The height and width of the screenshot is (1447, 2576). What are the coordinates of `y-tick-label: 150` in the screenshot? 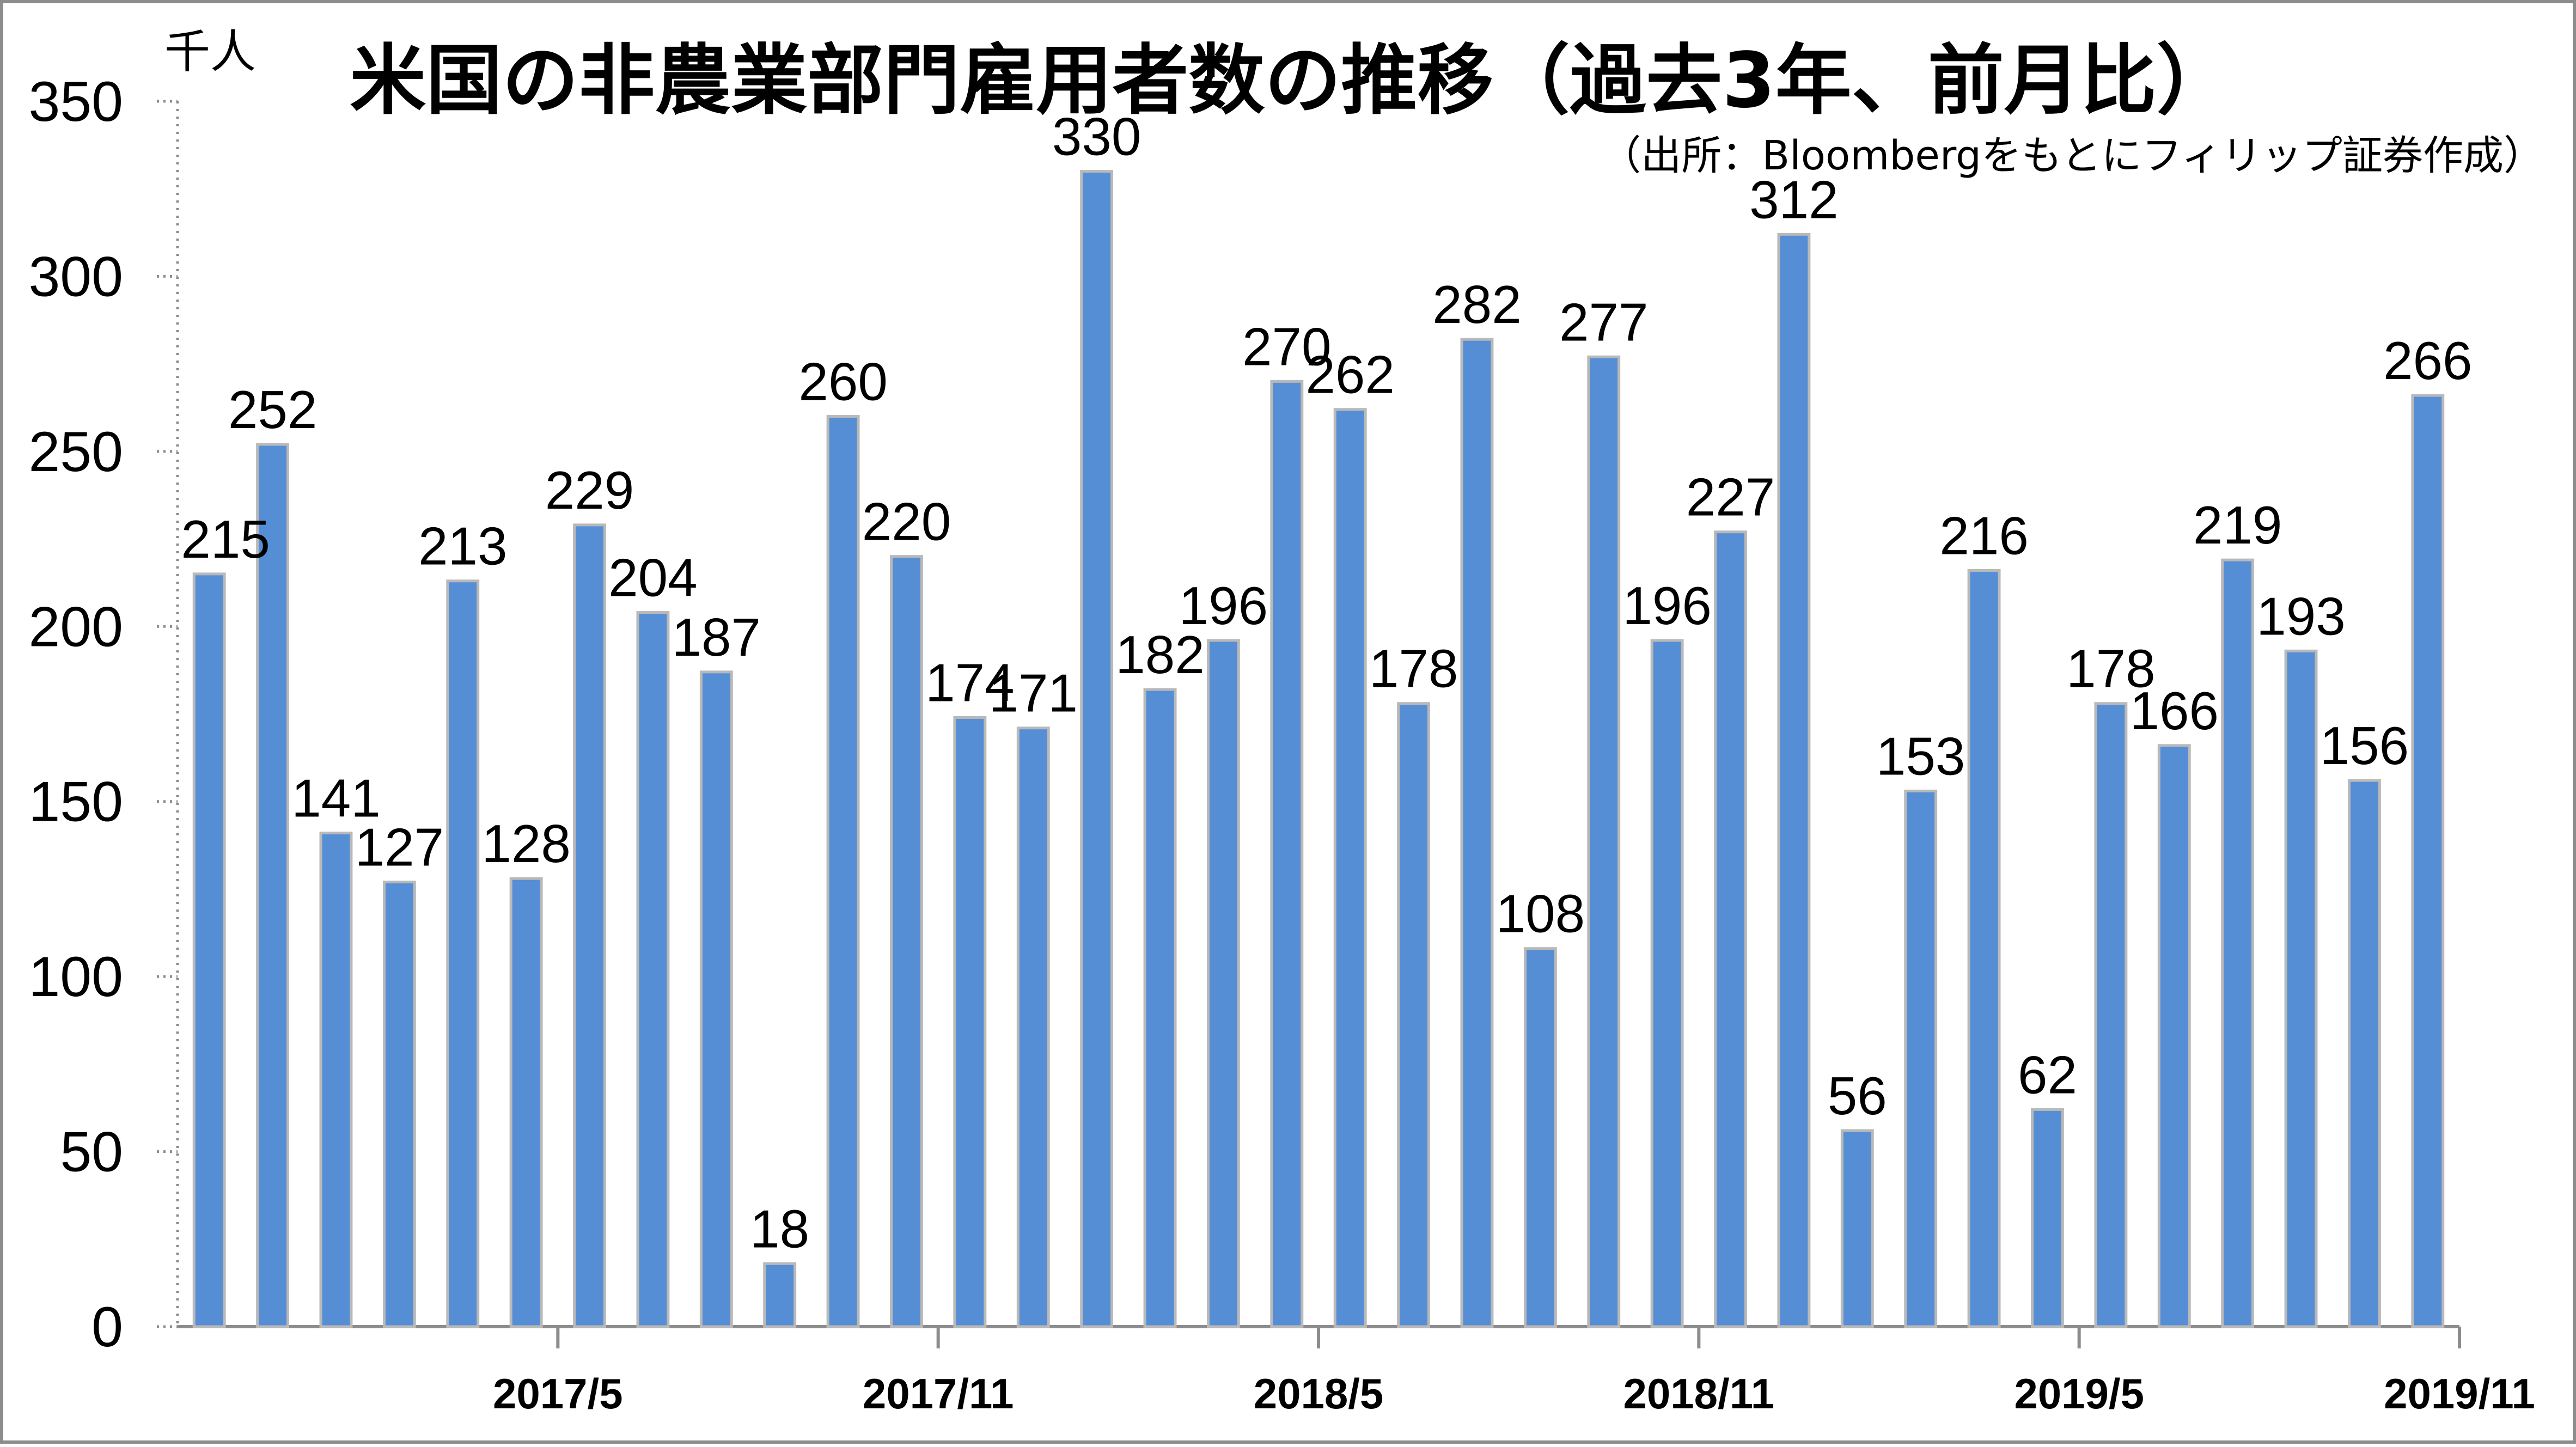 It's located at (75, 802).